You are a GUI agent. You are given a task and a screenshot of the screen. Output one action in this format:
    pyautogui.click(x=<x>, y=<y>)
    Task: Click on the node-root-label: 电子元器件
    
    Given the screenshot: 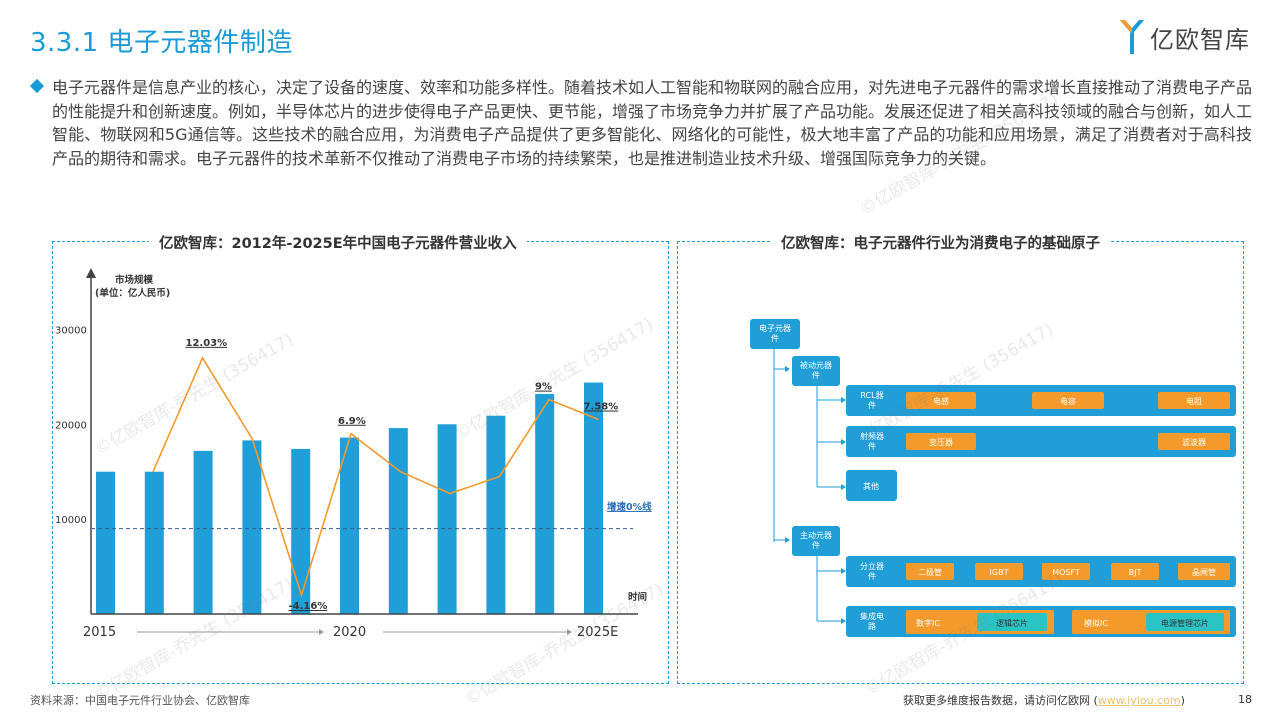 What is the action you would take?
    pyautogui.click(x=775, y=333)
    